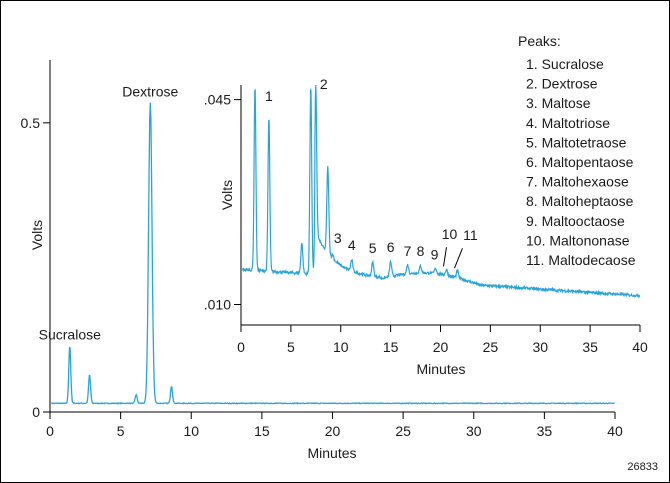 Image resolution: width=670 pixels, height=483 pixels. I want to click on inset-peak-label: 2, so click(324, 84).